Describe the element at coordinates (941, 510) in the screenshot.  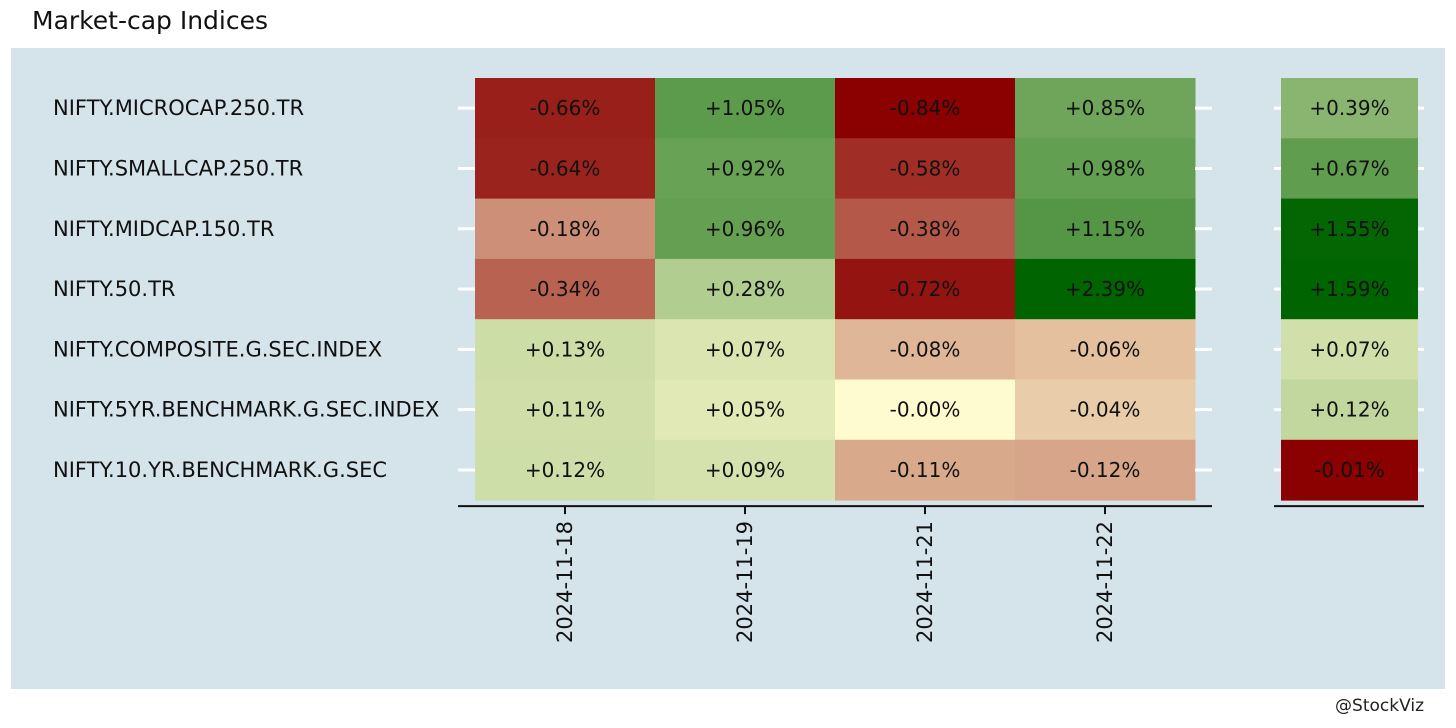
I see `axis-lines` at that location.